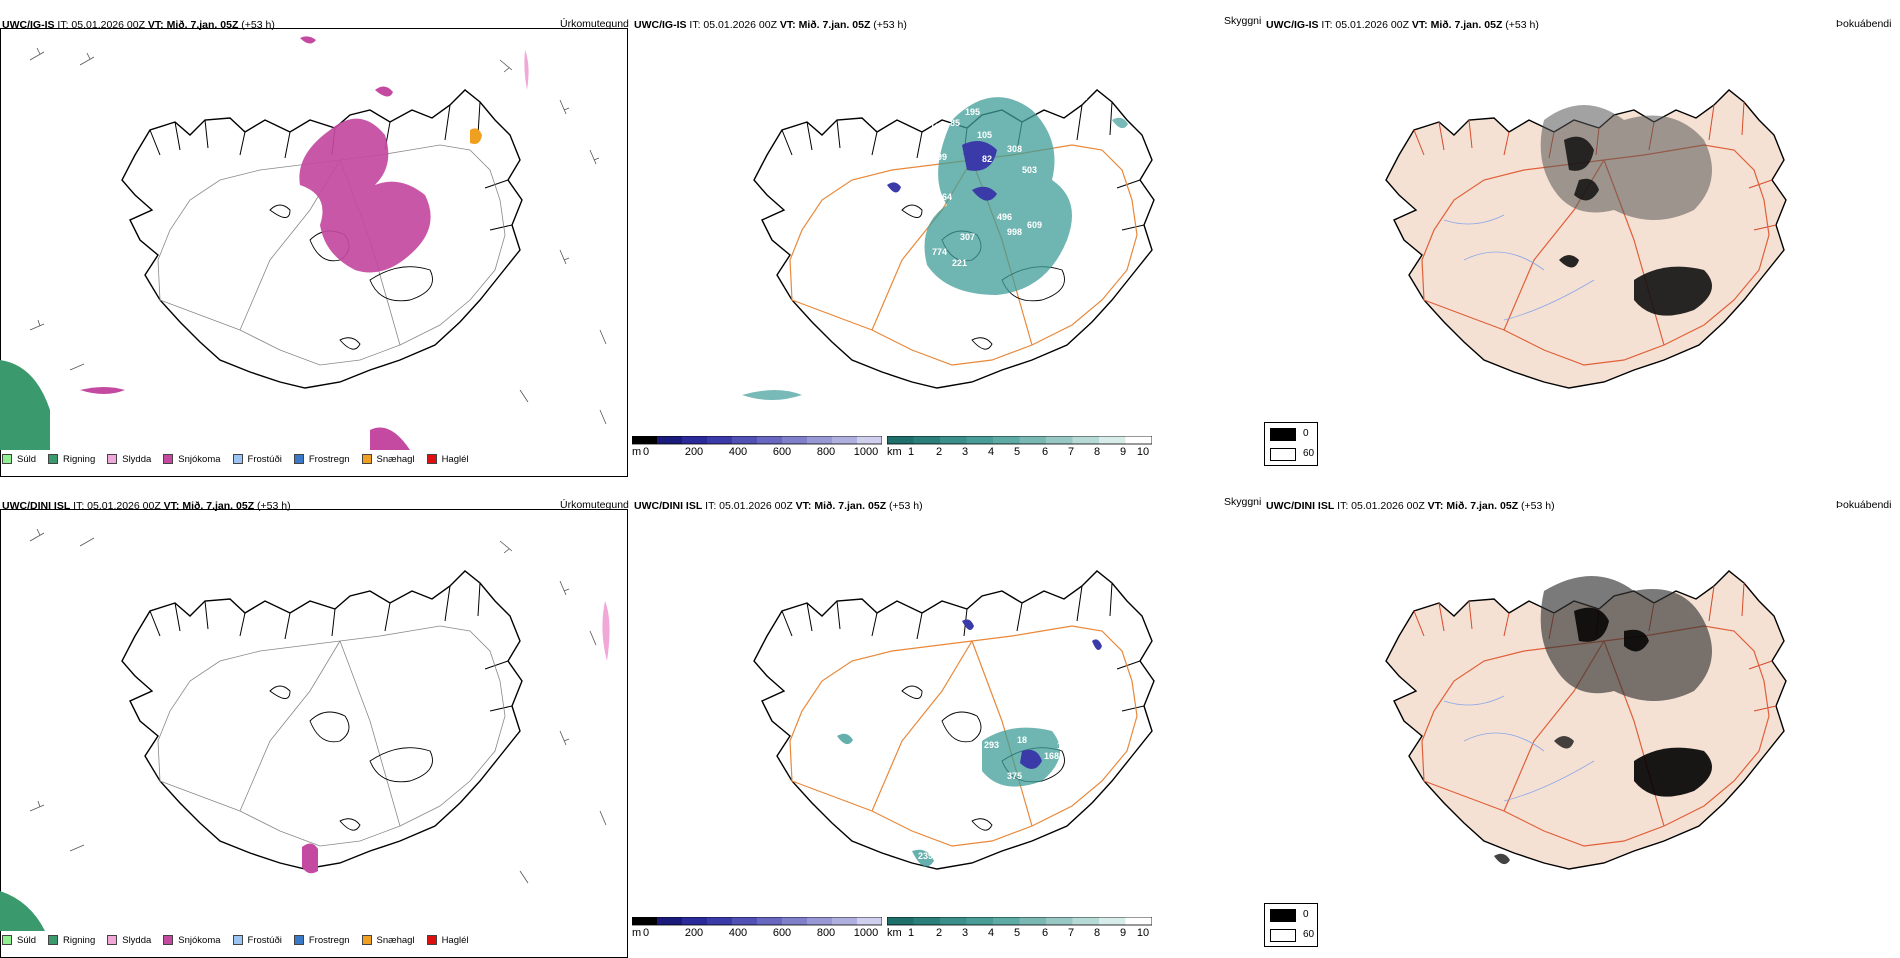  Describe the element at coordinates (925, 856) in the screenshot. I see `svg-text: 239` at that location.